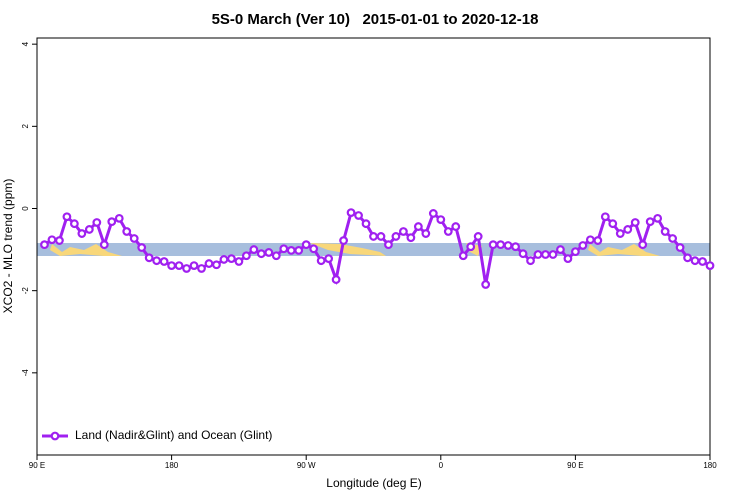  What do you see at coordinates (306, 465) in the screenshot?
I see `x-tick-label: 90 W` at bounding box center [306, 465].